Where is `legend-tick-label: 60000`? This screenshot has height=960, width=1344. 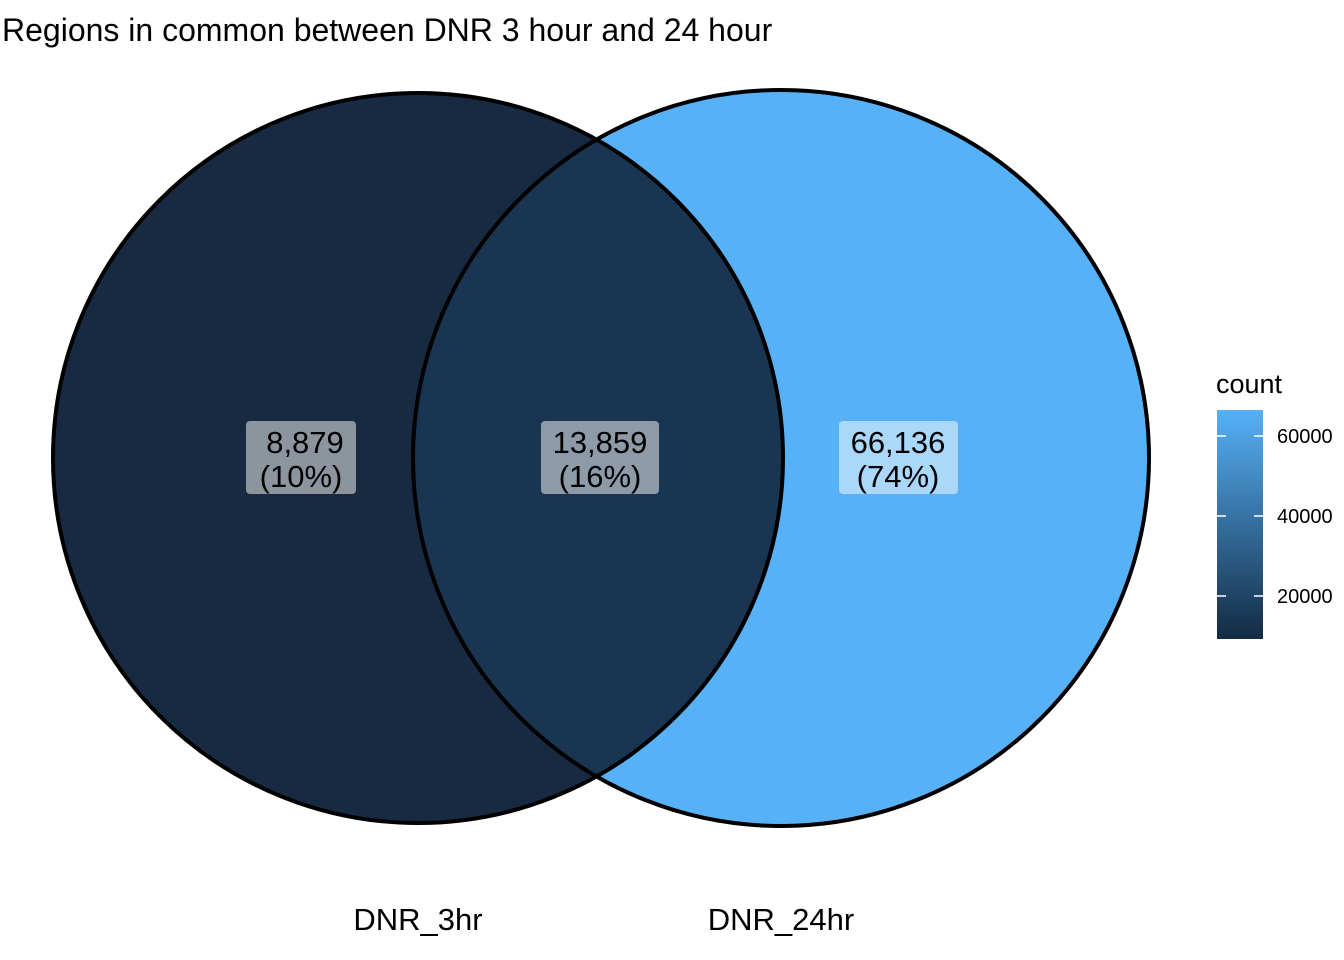 legend-tick-label: 60000 is located at coordinates (1305, 437).